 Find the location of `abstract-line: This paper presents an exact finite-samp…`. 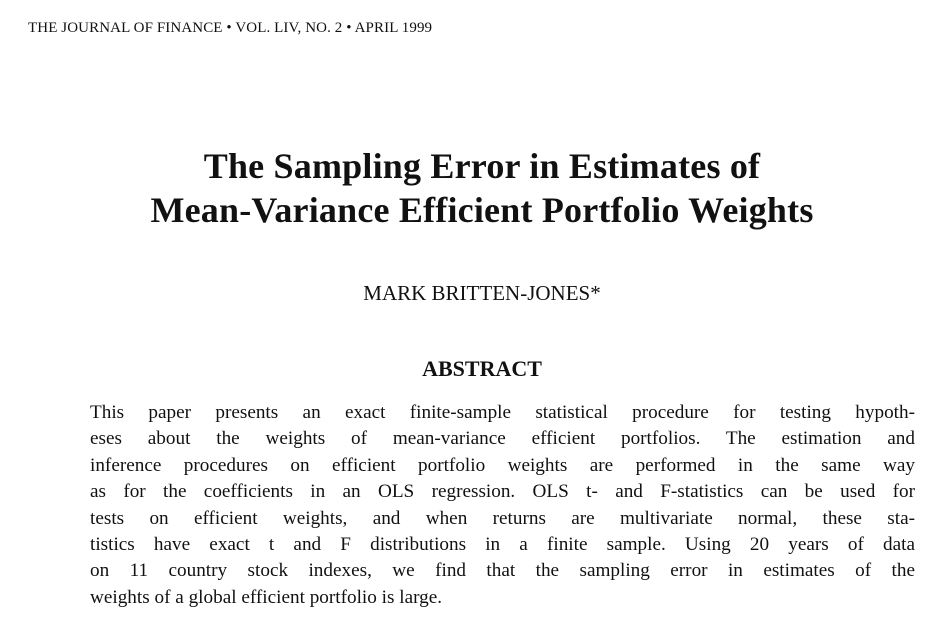

abstract-line: This paper presents an exact finite-samp… is located at coordinates (502, 412).